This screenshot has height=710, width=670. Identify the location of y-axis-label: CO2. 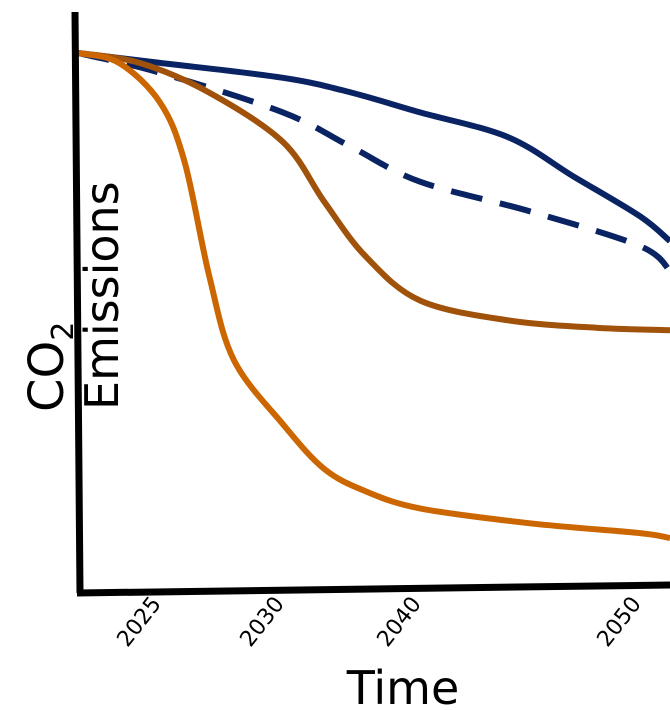
(50, 367).